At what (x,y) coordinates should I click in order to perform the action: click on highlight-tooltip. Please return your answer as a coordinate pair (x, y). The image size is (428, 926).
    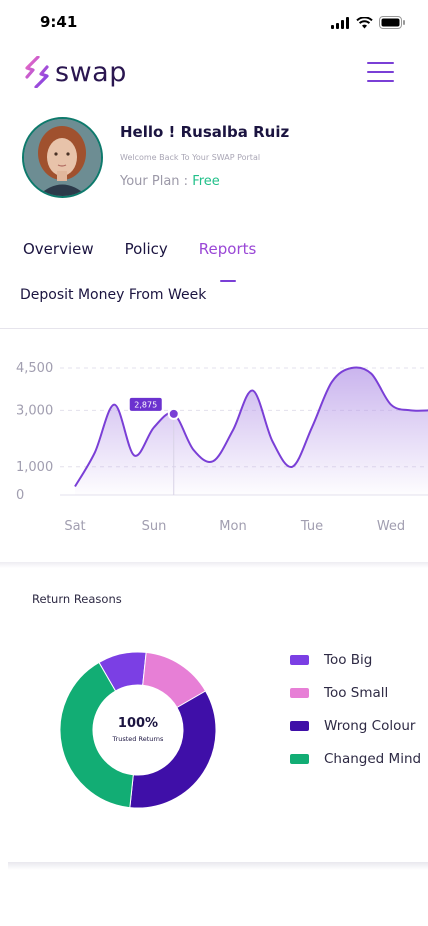
    Looking at the image, I should click on (145, 404).